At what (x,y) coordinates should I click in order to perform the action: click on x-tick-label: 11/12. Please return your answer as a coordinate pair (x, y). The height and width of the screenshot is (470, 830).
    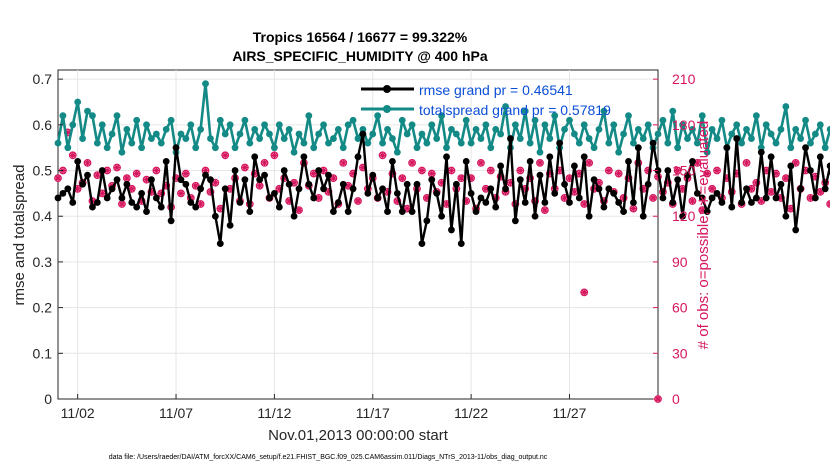
    Looking at the image, I should click on (274, 413).